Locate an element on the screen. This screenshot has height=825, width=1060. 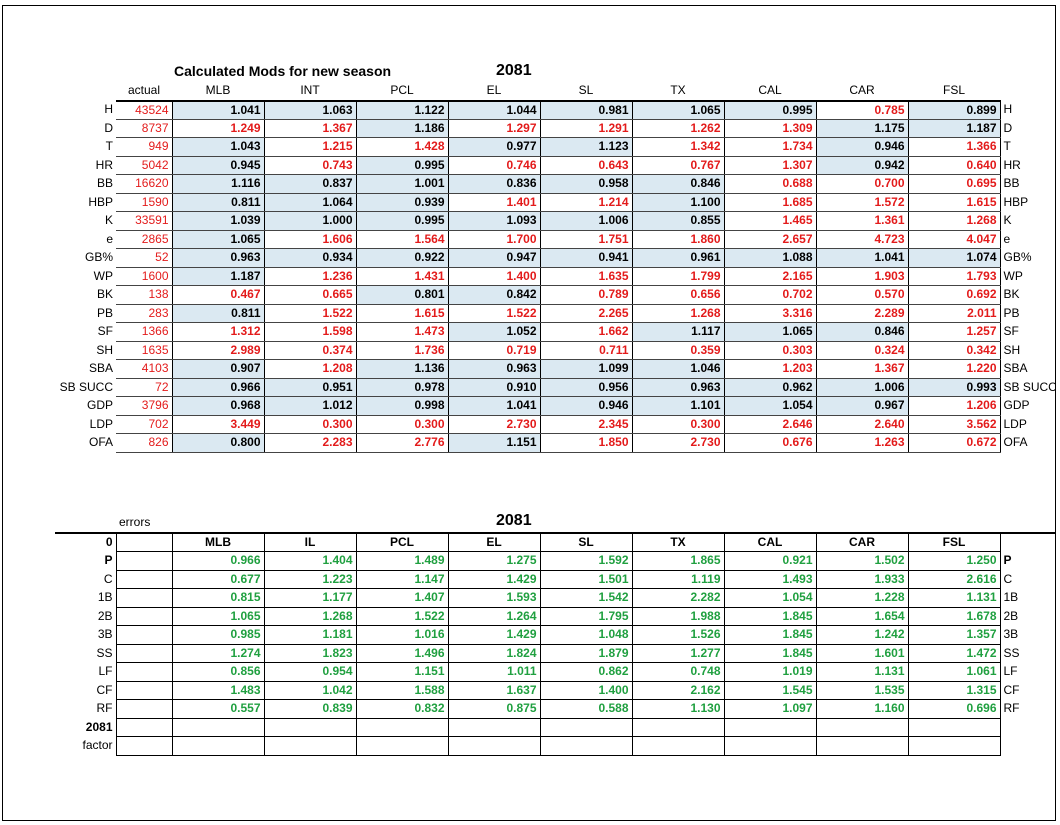
actual-cell: 8737 is located at coordinates (144, 128).